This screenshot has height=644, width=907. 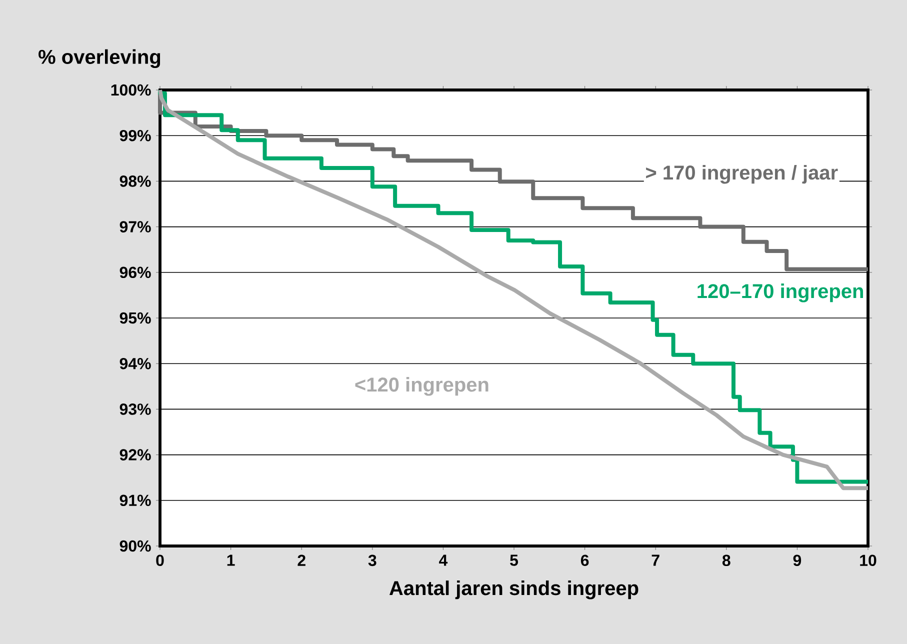 I want to click on x-tick-label: 4, so click(x=443, y=560).